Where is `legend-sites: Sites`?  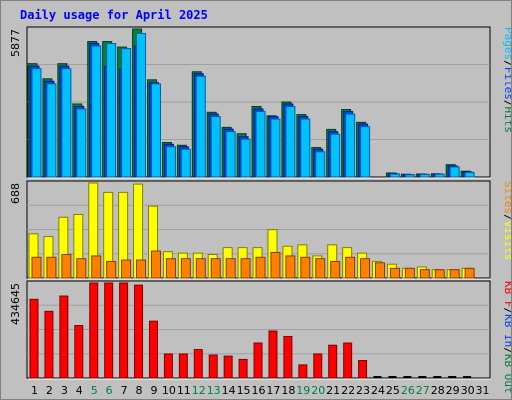 legend-sites: Sites is located at coordinates (506, 197).